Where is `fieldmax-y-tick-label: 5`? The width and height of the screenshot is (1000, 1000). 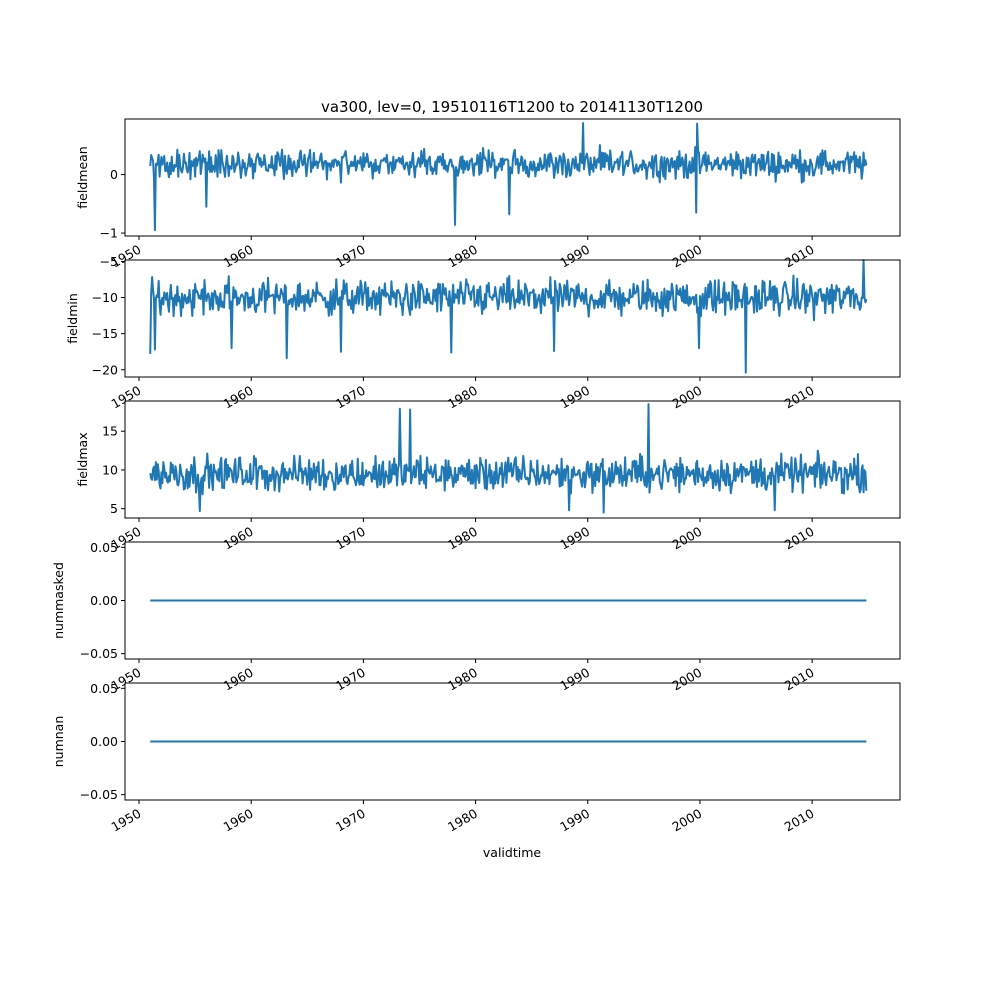
fieldmax-y-tick-label: 5 is located at coordinates (114, 508).